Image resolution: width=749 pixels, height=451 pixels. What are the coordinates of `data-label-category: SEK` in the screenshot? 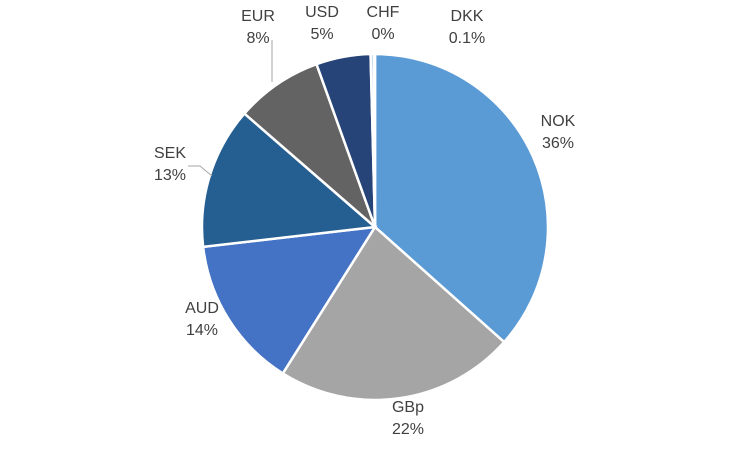 It's located at (170, 153).